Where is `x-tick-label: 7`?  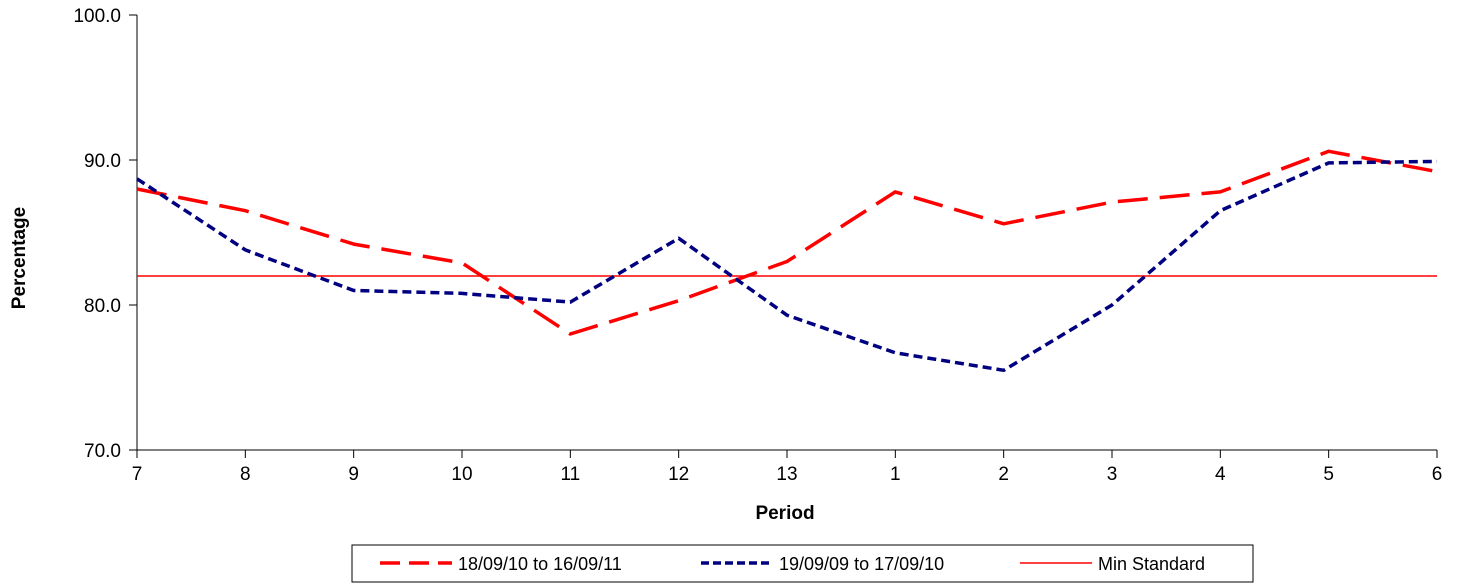
x-tick-label: 7 is located at coordinates (137, 474).